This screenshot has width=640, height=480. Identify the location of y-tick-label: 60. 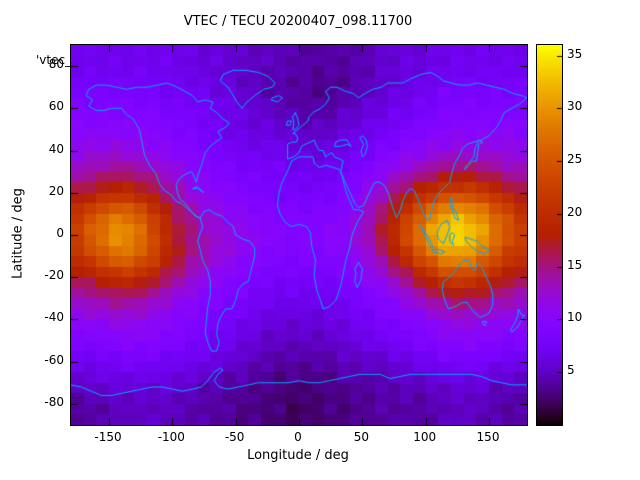
(56, 106).